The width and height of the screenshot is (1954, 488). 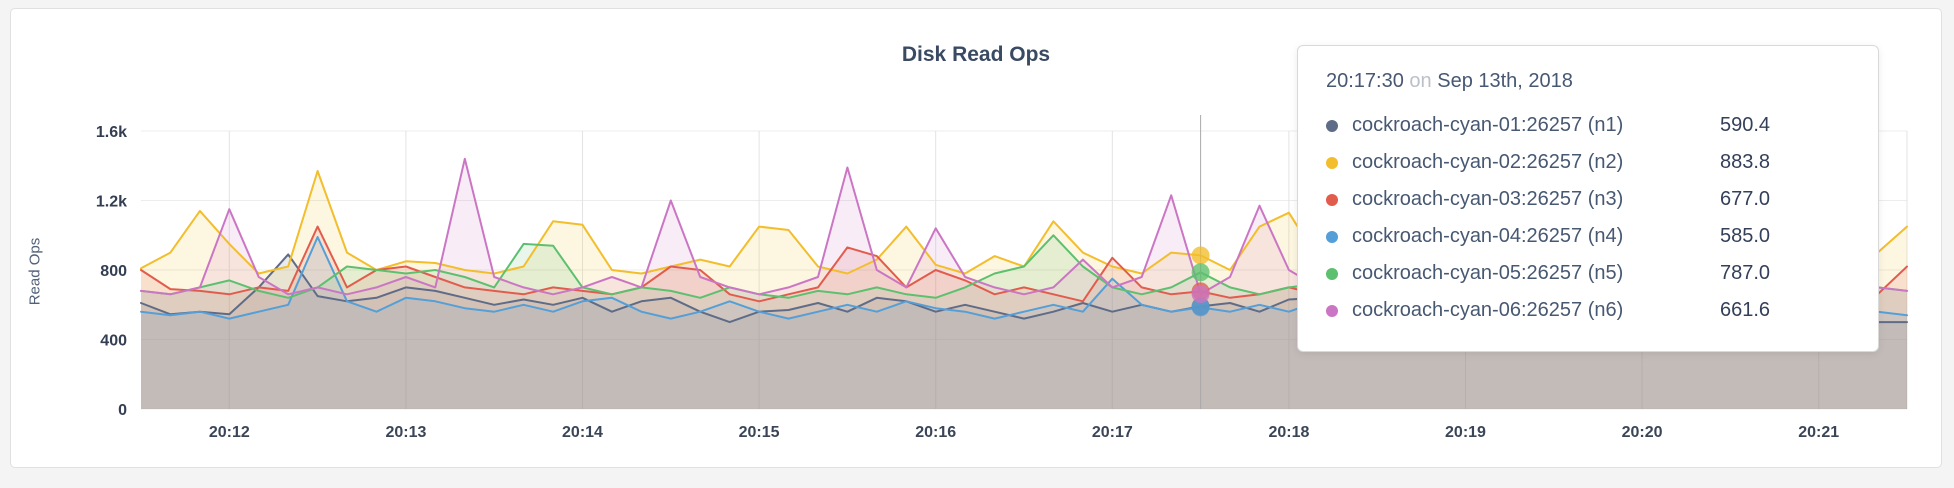 What do you see at coordinates (1588, 81) in the screenshot?
I see `tooltip-timestamp: 20:17:30 on Sep 13th, 2018` at bounding box center [1588, 81].